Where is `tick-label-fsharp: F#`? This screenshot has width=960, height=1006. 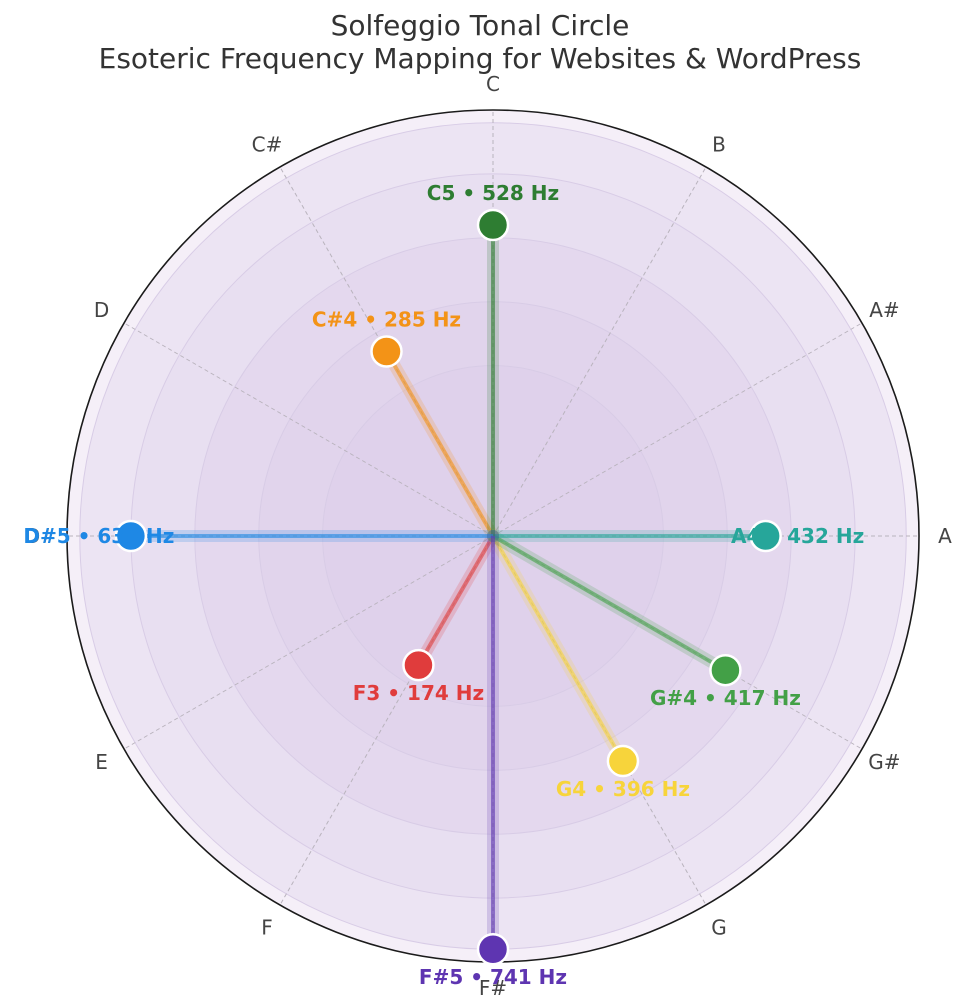 tick-label-fsharp: F# is located at coordinates (493, 988).